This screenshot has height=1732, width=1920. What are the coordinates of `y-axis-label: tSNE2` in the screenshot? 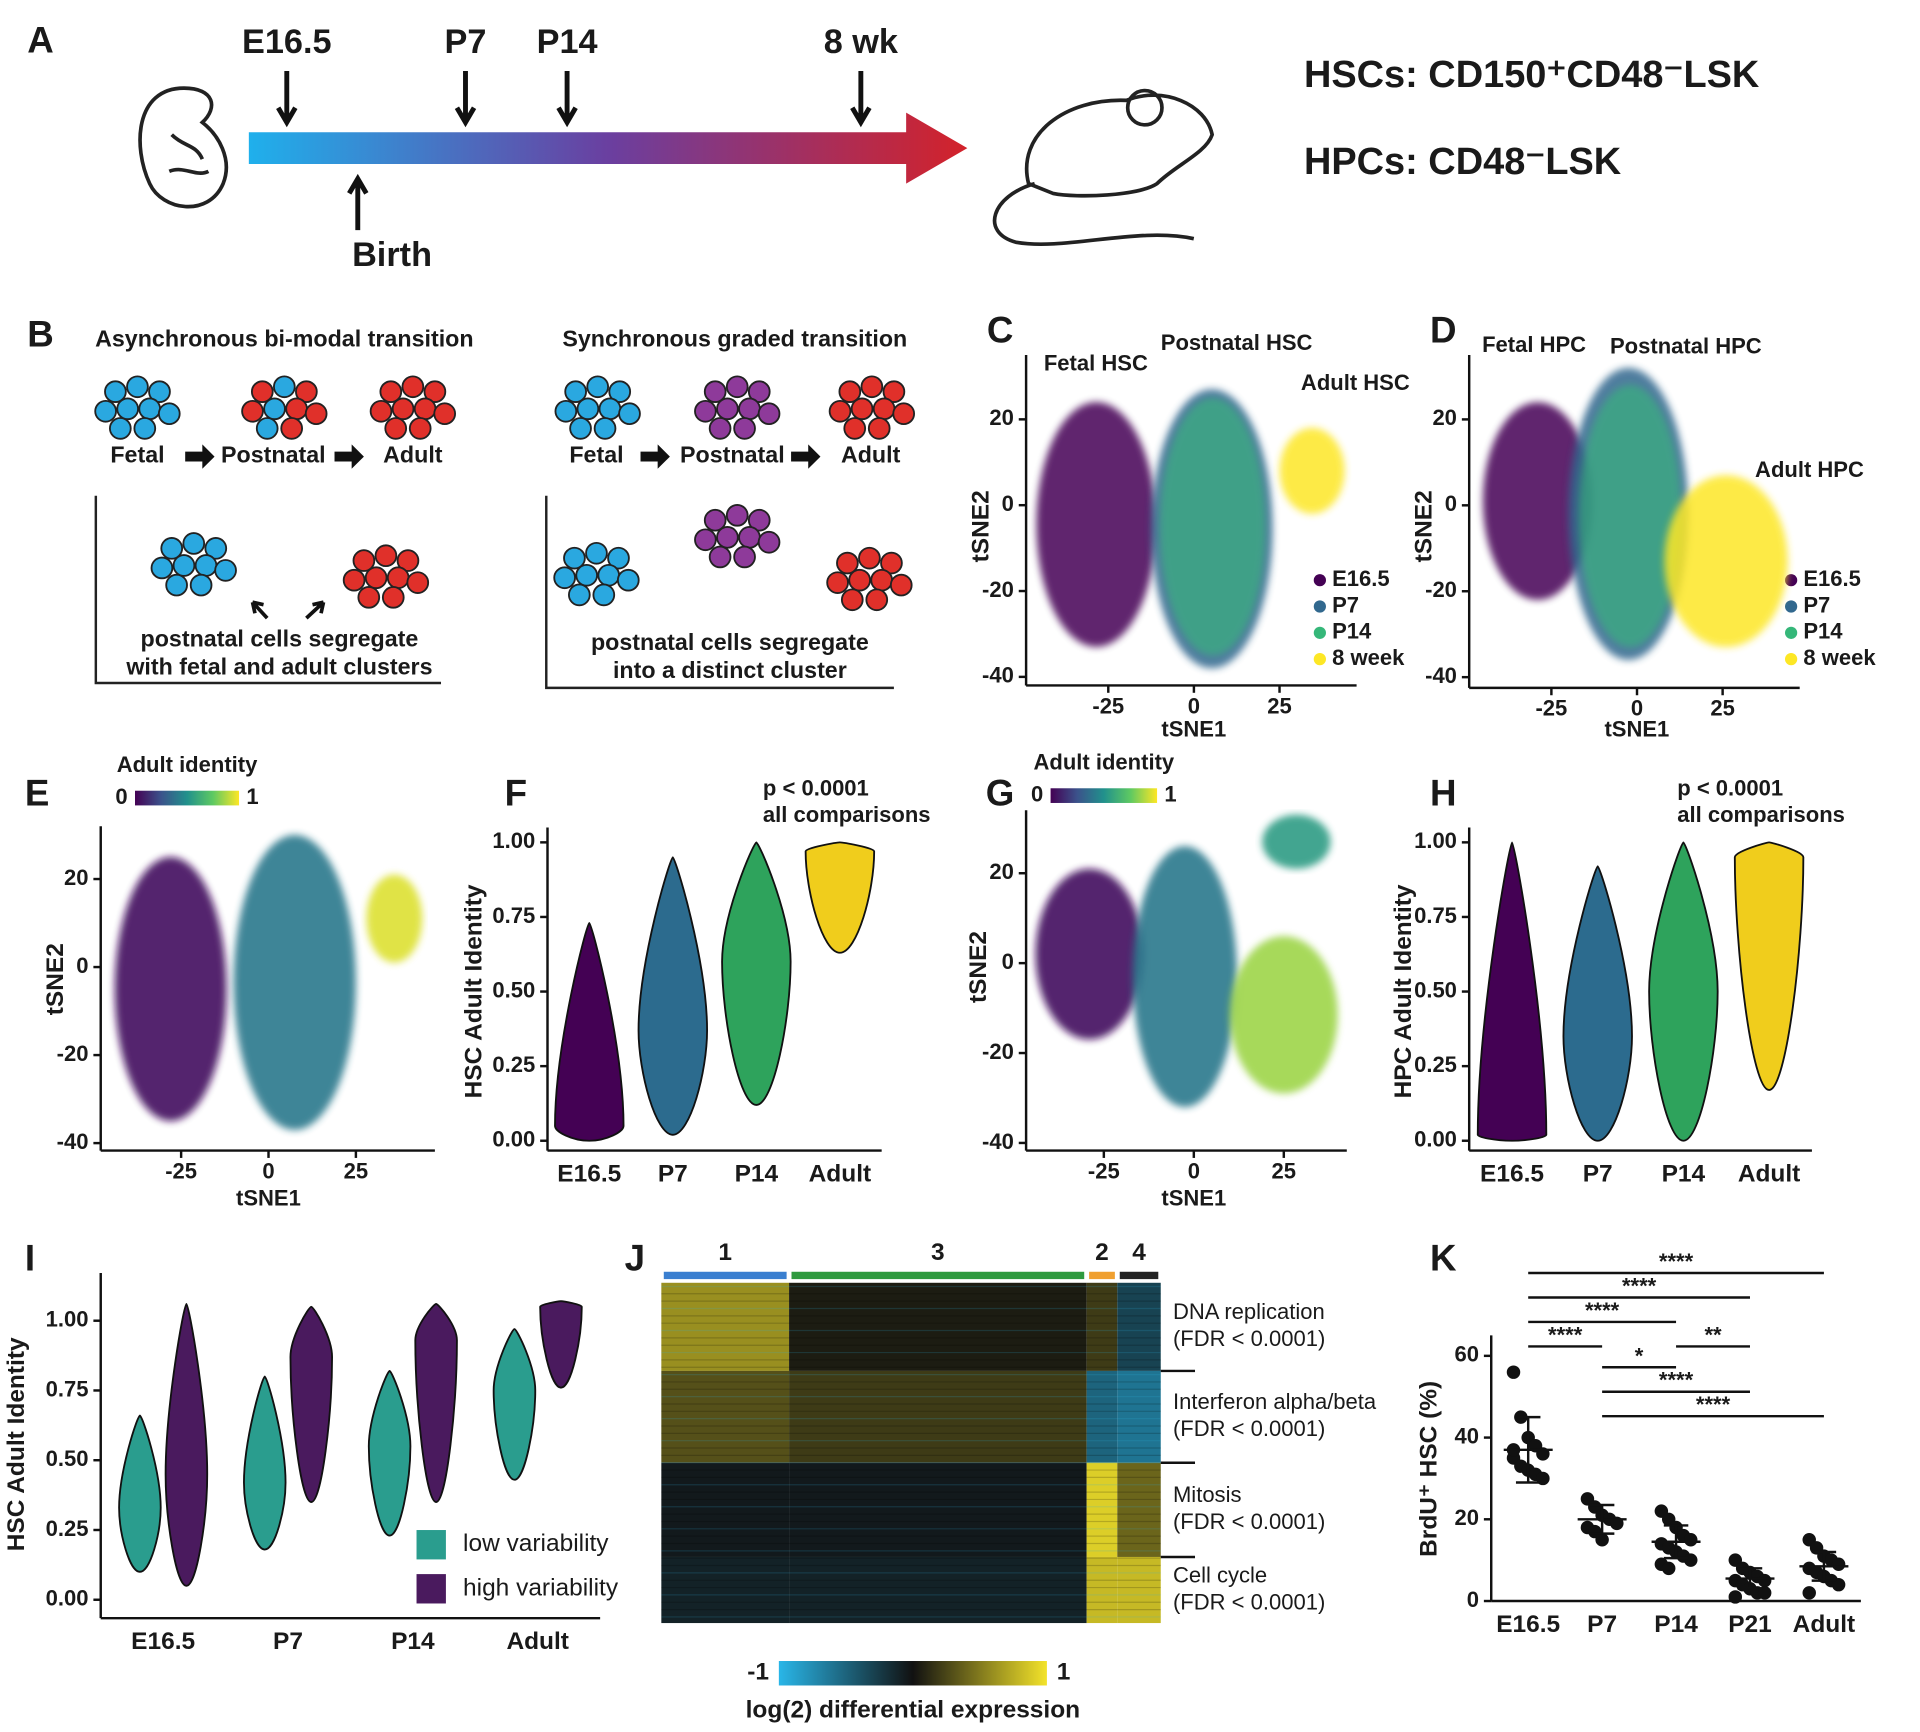 It's located at (981, 526).